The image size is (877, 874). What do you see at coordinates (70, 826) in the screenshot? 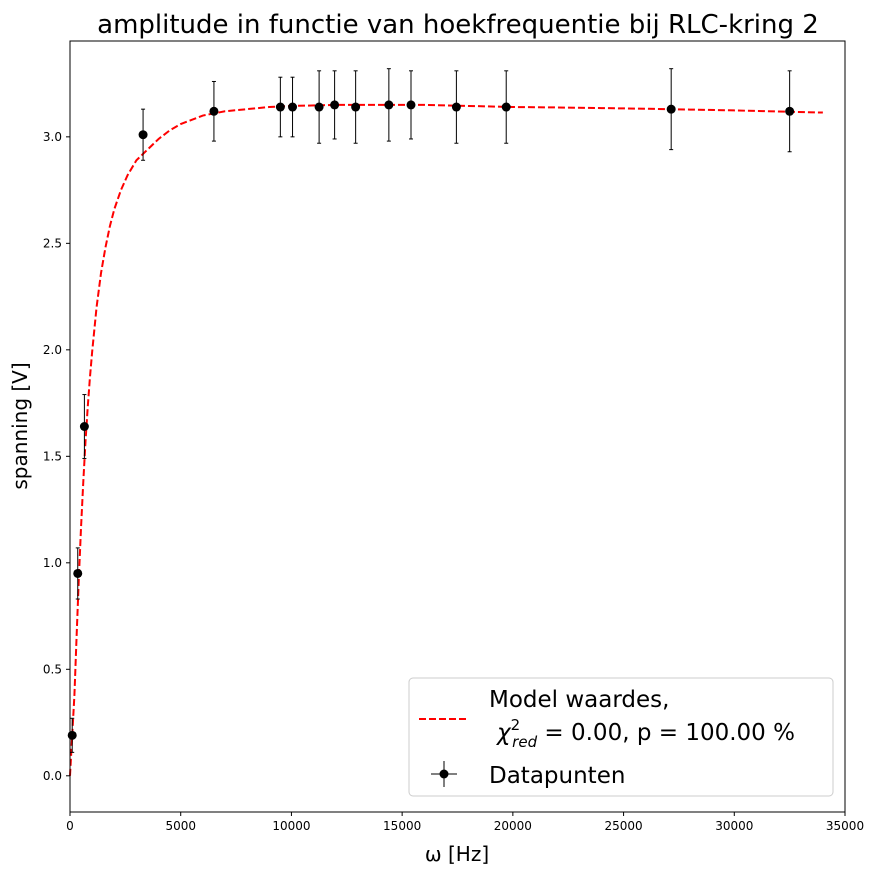
I see `x-tick-label-0: 0` at bounding box center [70, 826].